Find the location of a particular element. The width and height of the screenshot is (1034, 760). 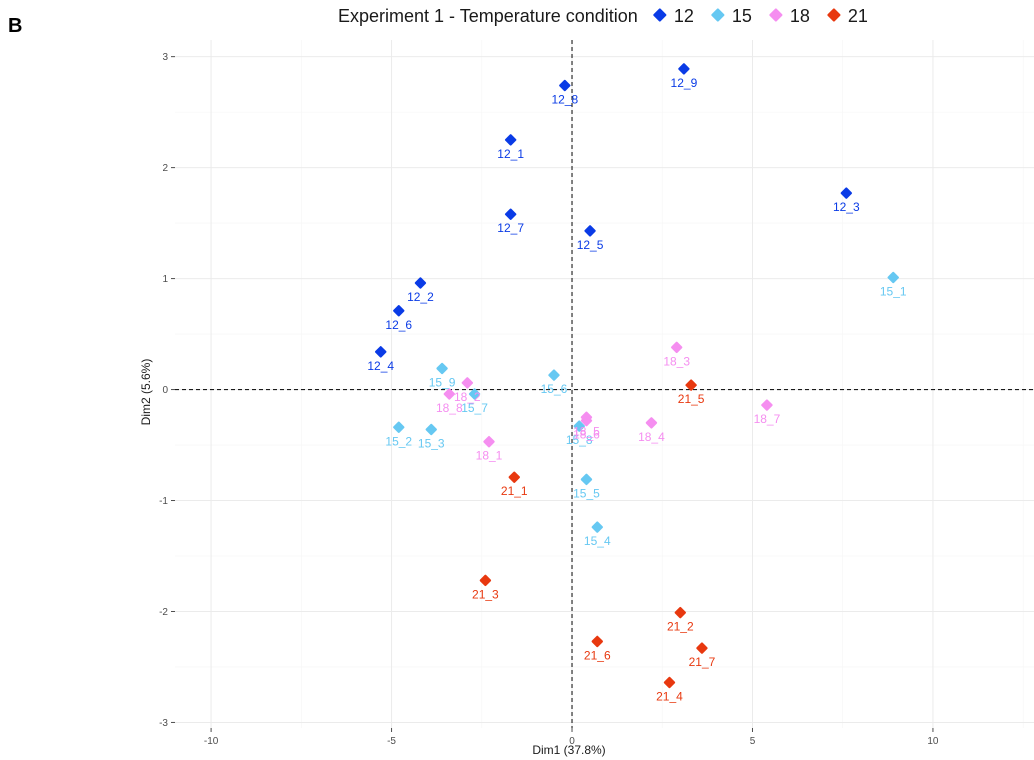

x-axis-title: Dim1 (37.8%) is located at coordinates (568, 750).